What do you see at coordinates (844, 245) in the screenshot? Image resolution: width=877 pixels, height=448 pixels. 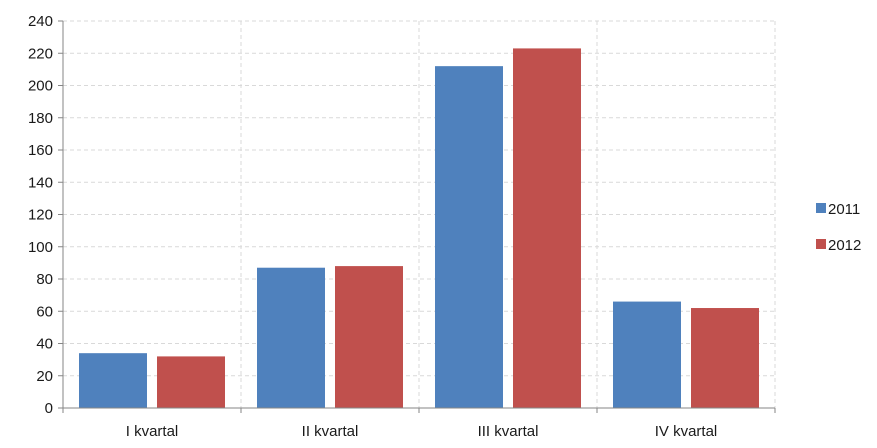 I see `legend-label-2012: 2012` at bounding box center [844, 245].